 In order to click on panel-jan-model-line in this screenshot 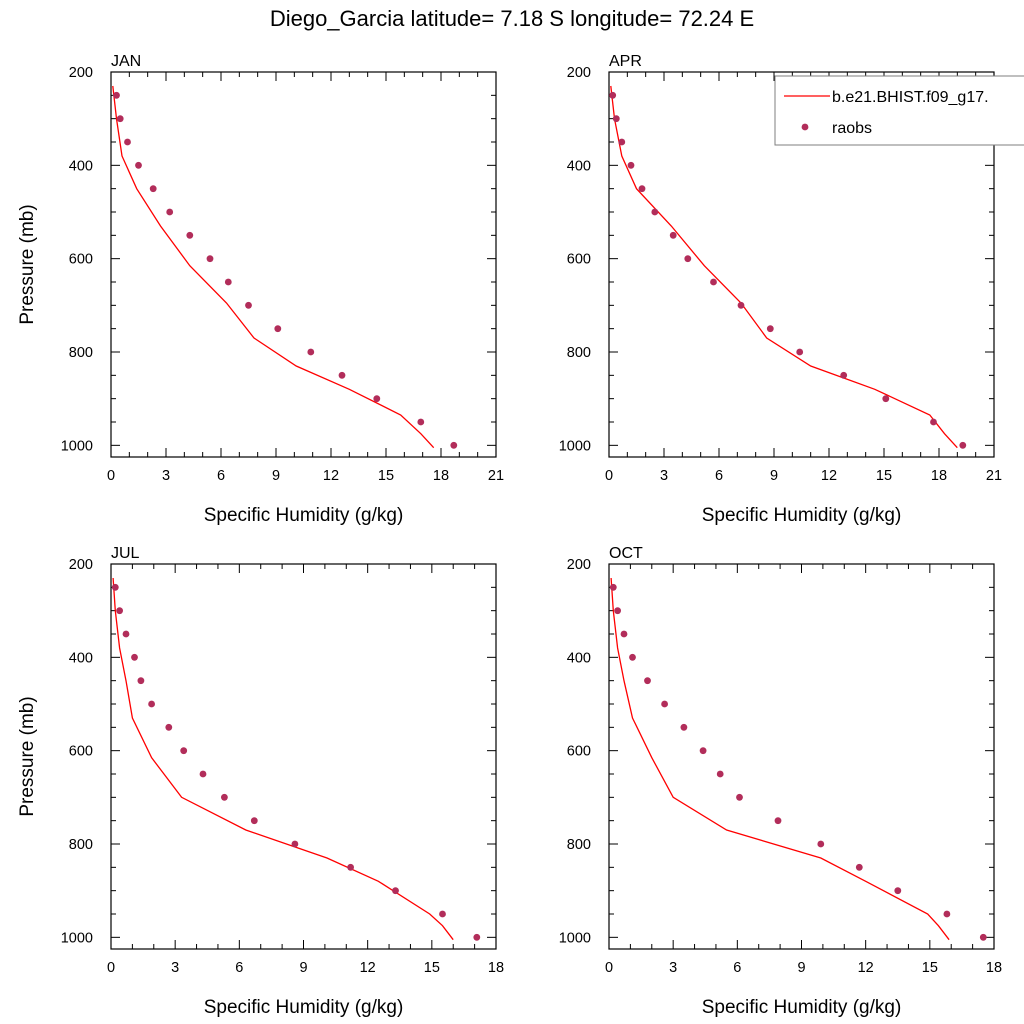, I will do `click(273, 267)`.